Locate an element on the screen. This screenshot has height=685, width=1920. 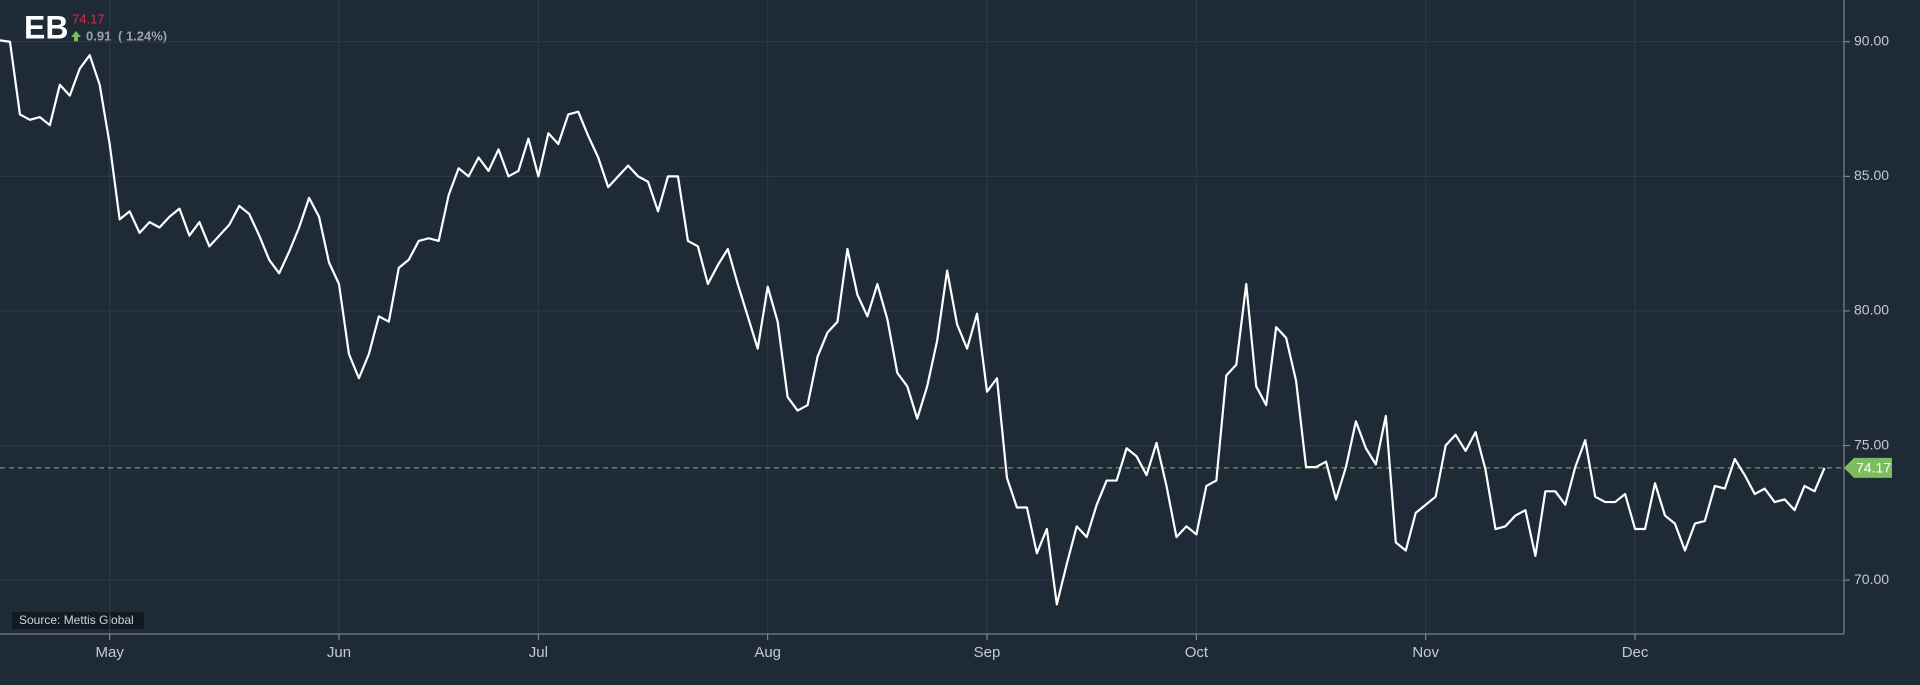
last-price-label: 74.17 is located at coordinates (1873, 468).